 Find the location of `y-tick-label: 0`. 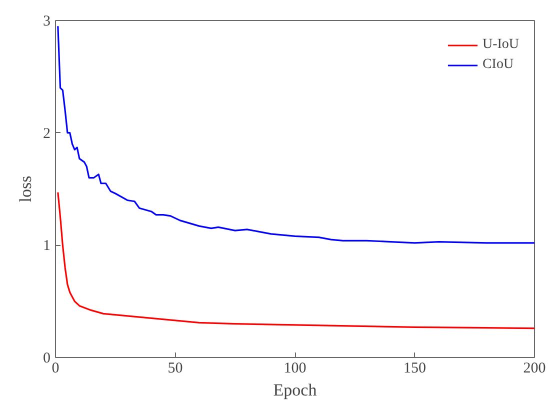

y-tick-label: 0 is located at coordinates (46, 358).